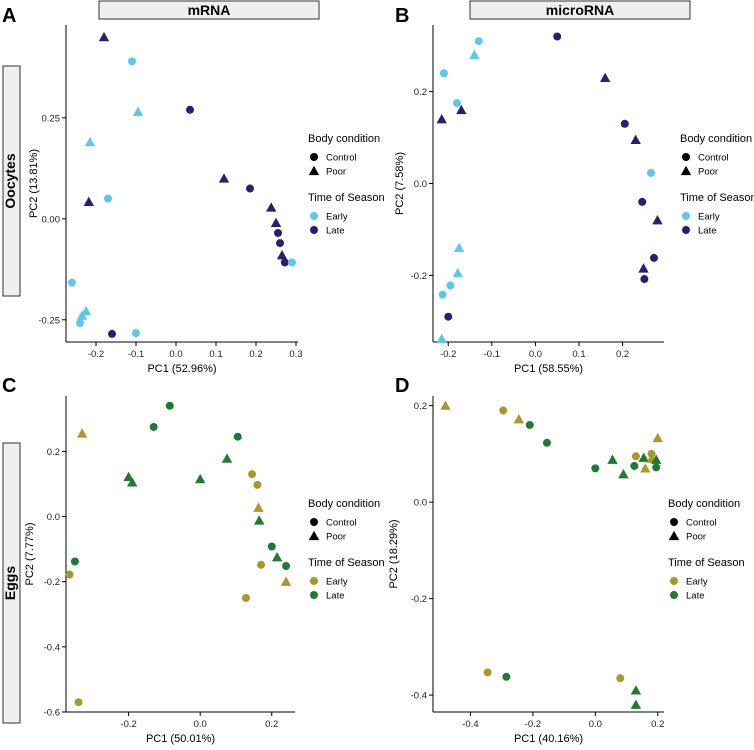 The height and width of the screenshot is (750, 754). Describe the element at coordinates (9, 386) in the screenshot. I see `panel-letter-c: C` at that location.